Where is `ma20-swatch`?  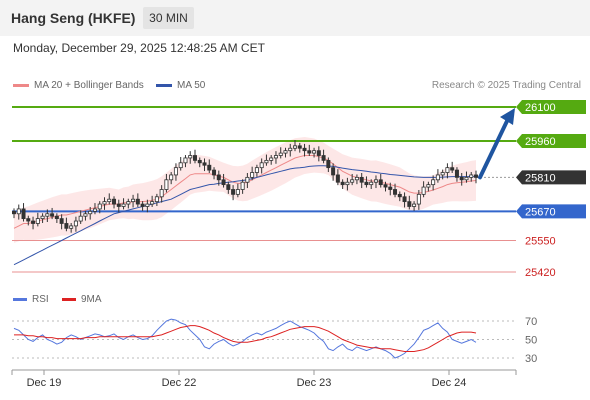
ma20-swatch is located at coordinates (21, 85).